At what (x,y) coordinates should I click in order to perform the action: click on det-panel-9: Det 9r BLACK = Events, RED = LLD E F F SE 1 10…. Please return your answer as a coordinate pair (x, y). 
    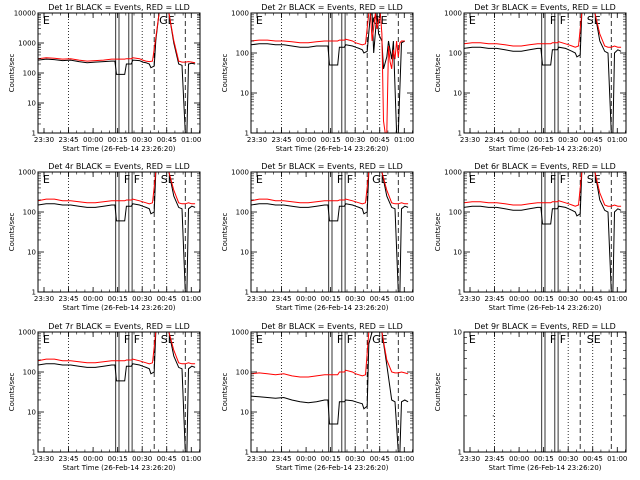
    Looking at the image, I should click on (530, 397).